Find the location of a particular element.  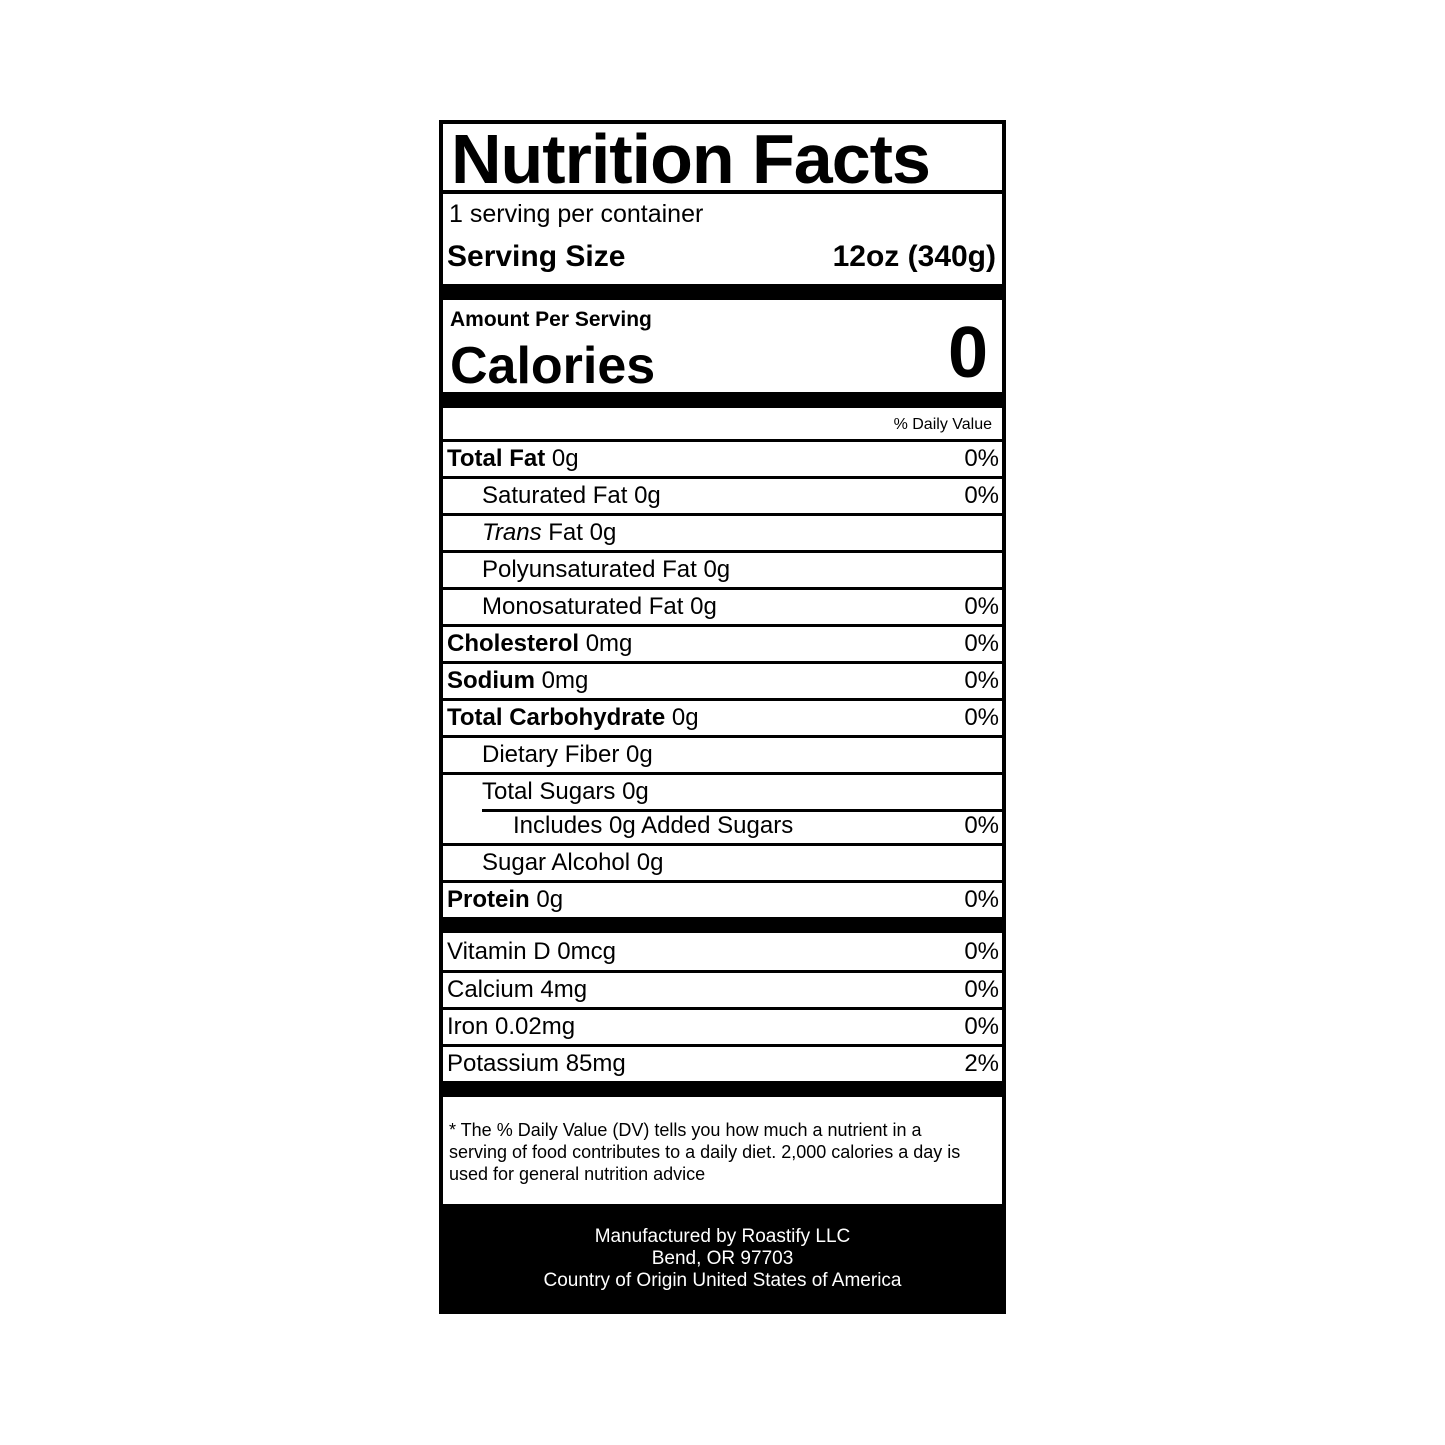

servings-per-container: 1 serving per container is located at coordinates (576, 214).